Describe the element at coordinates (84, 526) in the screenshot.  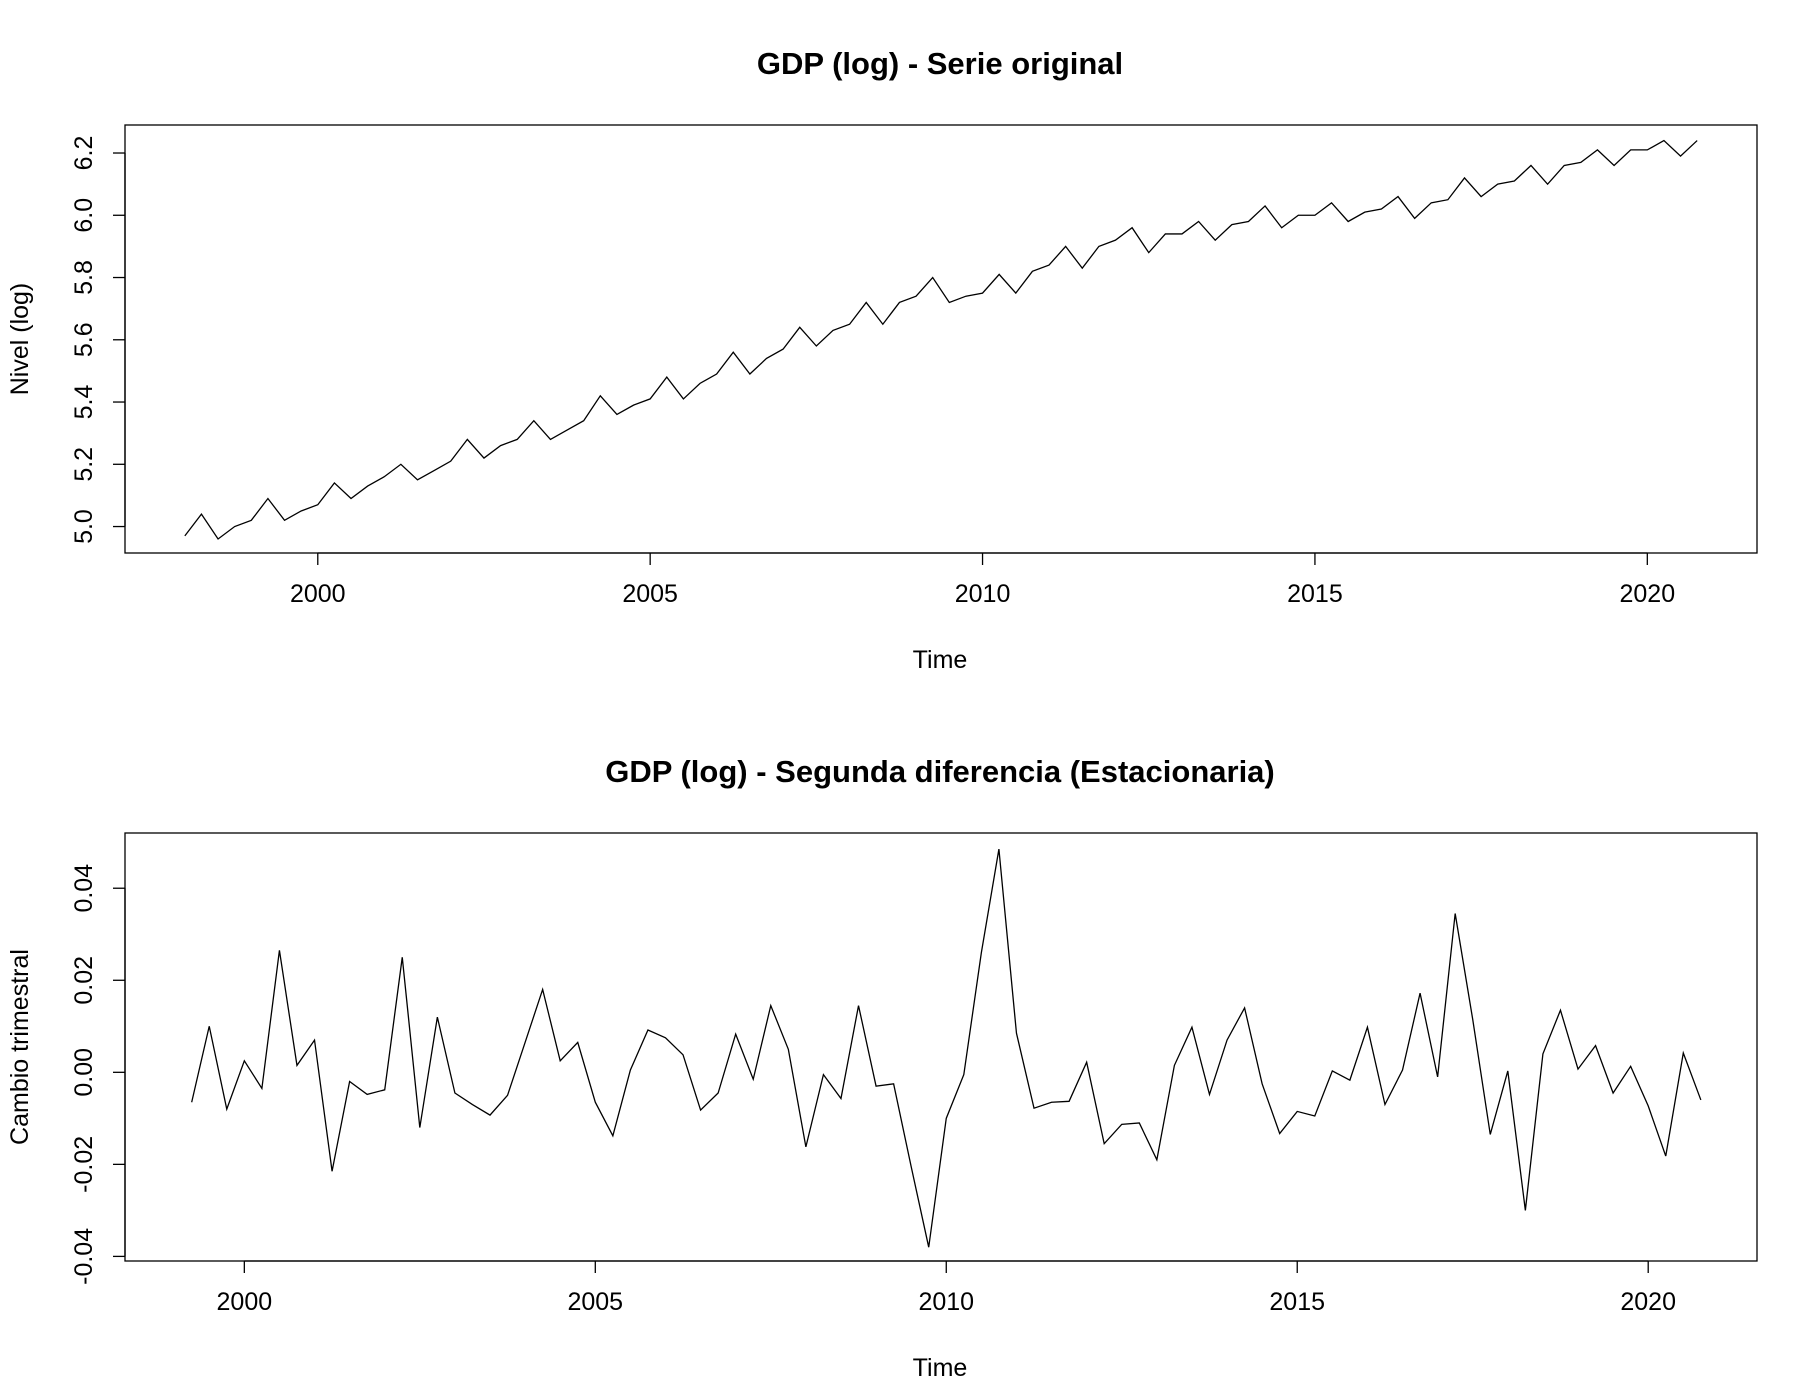
I see `y-tick-label: 5.0` at that location.